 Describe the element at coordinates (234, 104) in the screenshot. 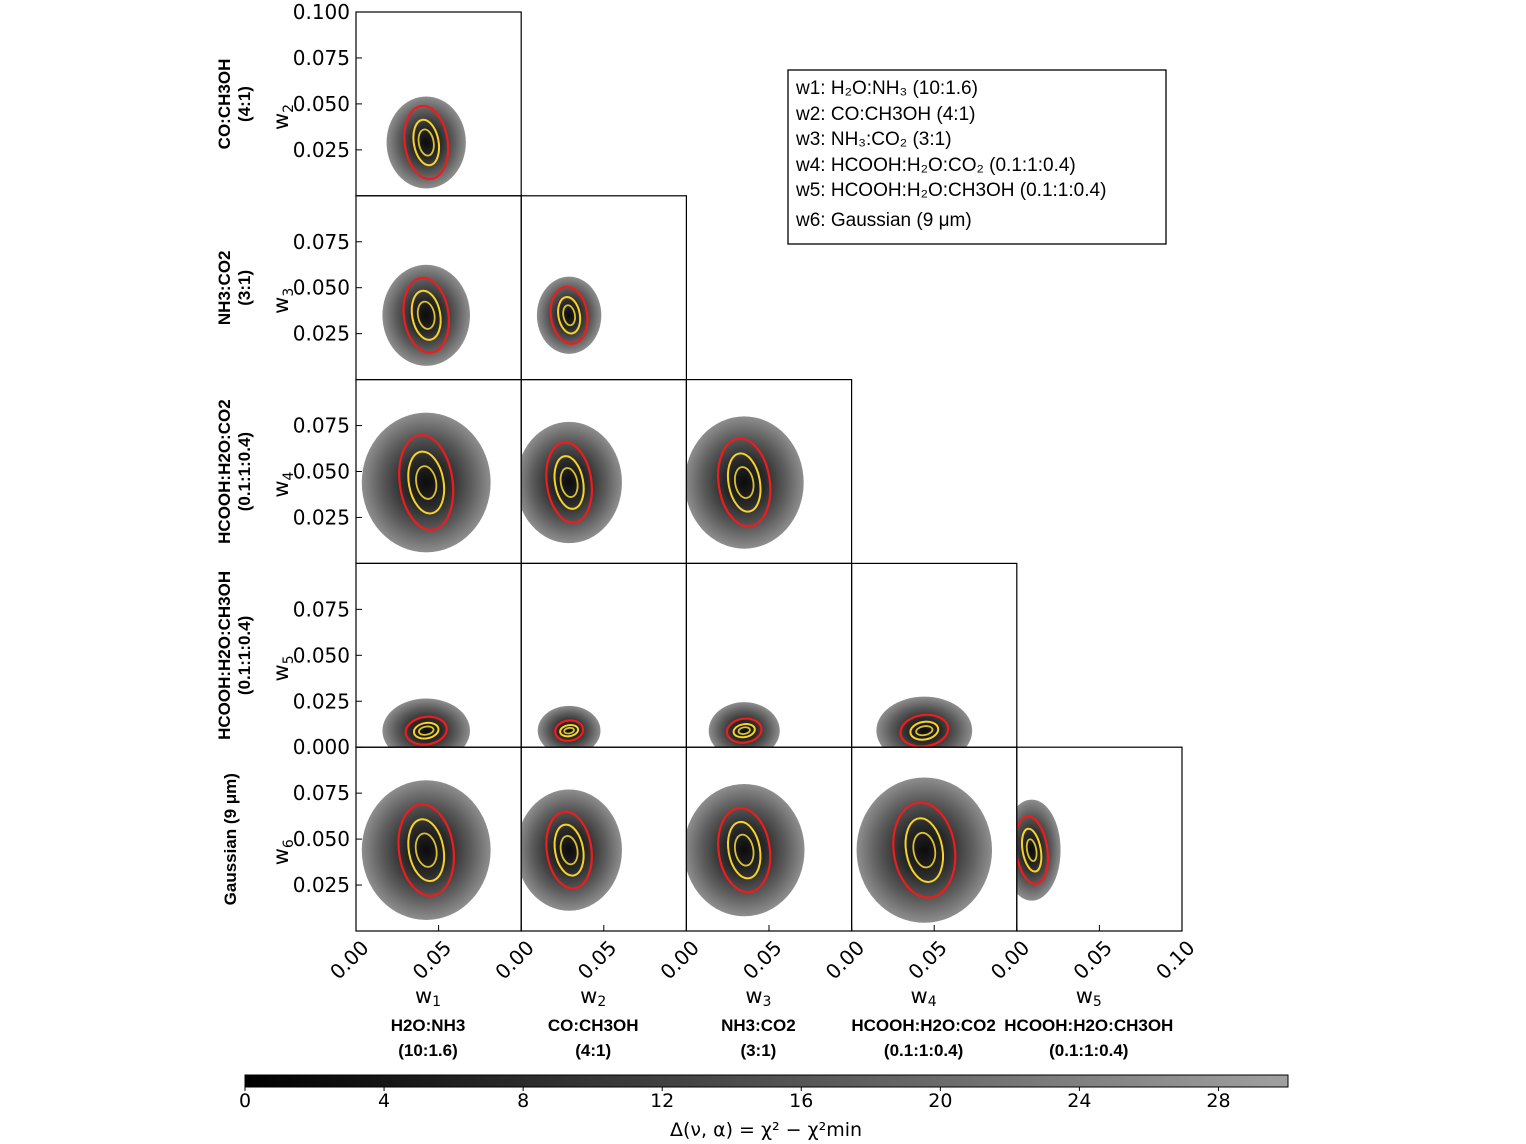

I see `row-component-label: CO:CH3OH (4:1)` at that location.